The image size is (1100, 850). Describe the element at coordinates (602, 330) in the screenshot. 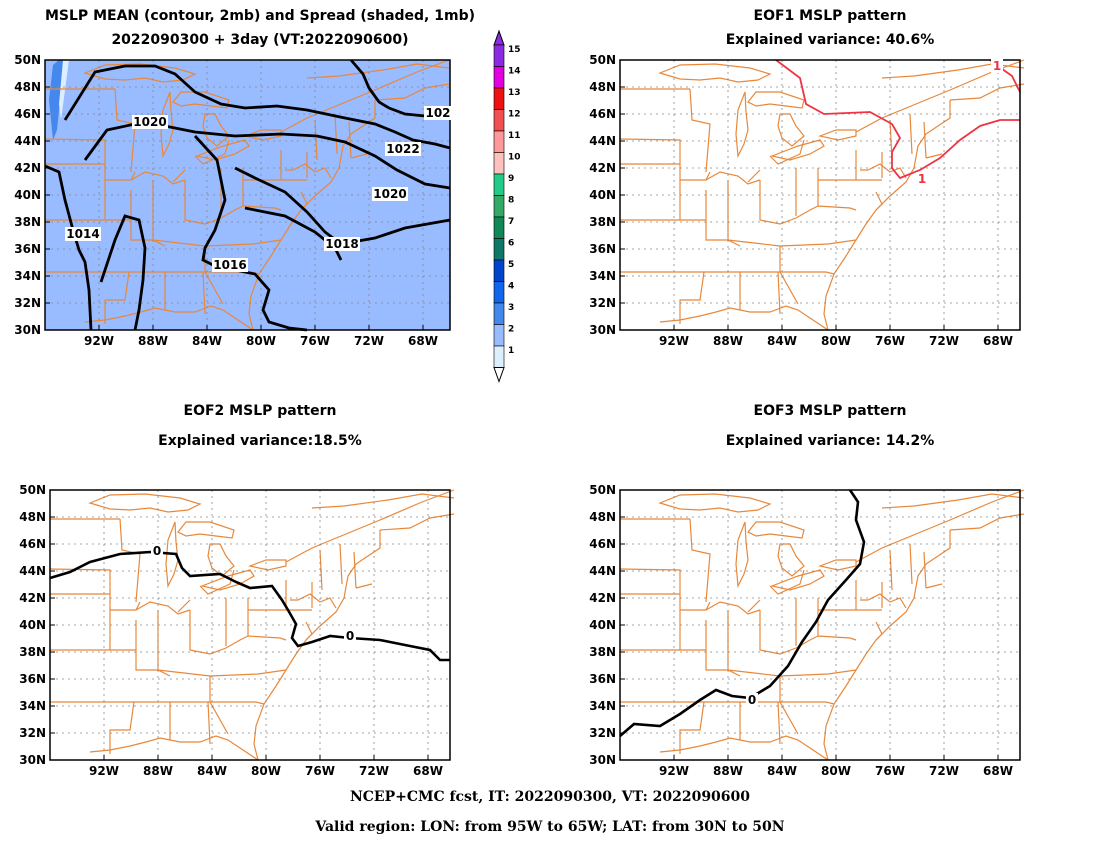

I see `eof1-lat-tick-label: 30N` at that location.